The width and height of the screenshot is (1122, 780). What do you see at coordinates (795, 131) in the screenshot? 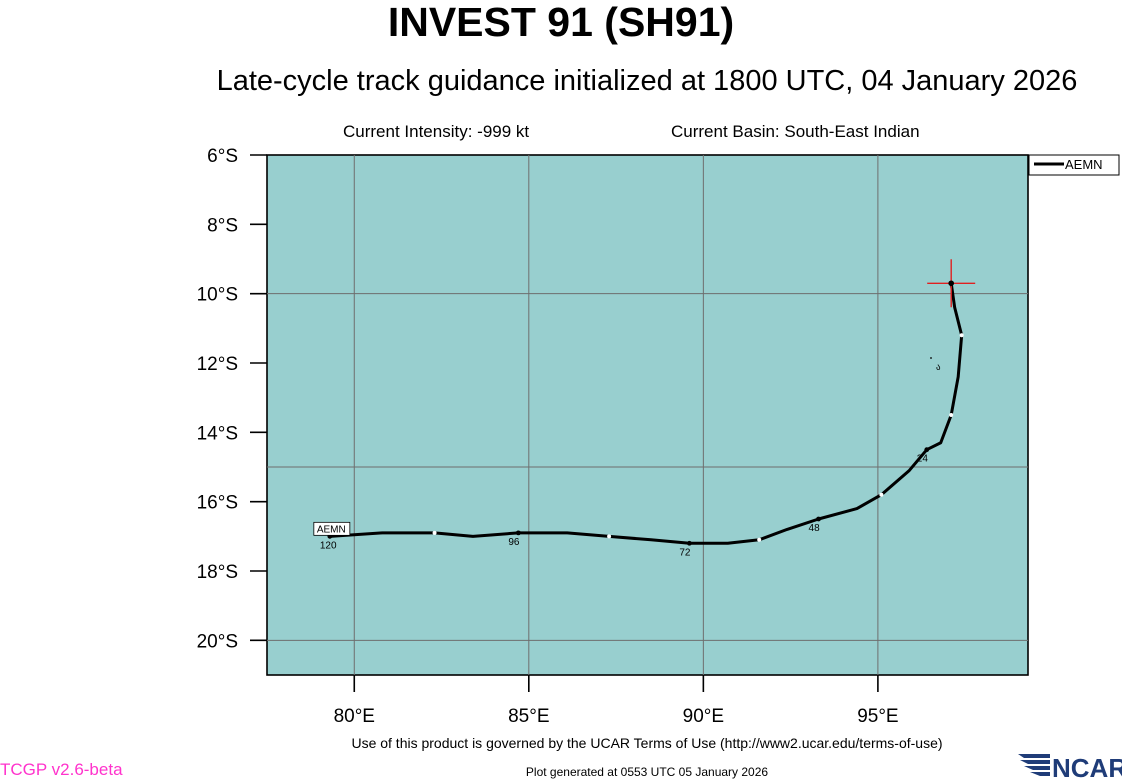
I see `current-basin-label: Current Basin: South-East Indian` at bounding box center [795, 131].